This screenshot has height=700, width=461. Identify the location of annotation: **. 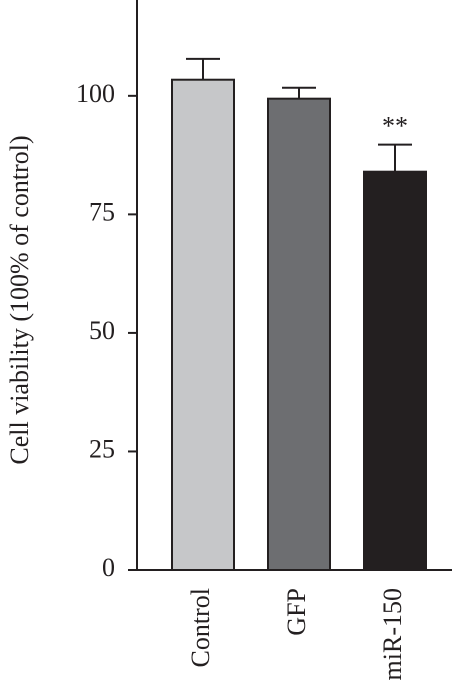
(395, 126).